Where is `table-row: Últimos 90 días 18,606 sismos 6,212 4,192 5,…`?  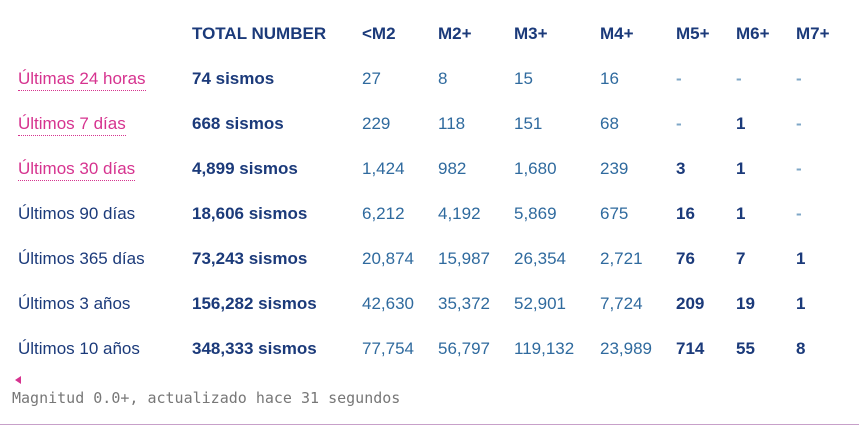 table-row: Últimos 90 días 18,606 sismos 6,212 4,192 5,… is located at coordinates (427, 213).